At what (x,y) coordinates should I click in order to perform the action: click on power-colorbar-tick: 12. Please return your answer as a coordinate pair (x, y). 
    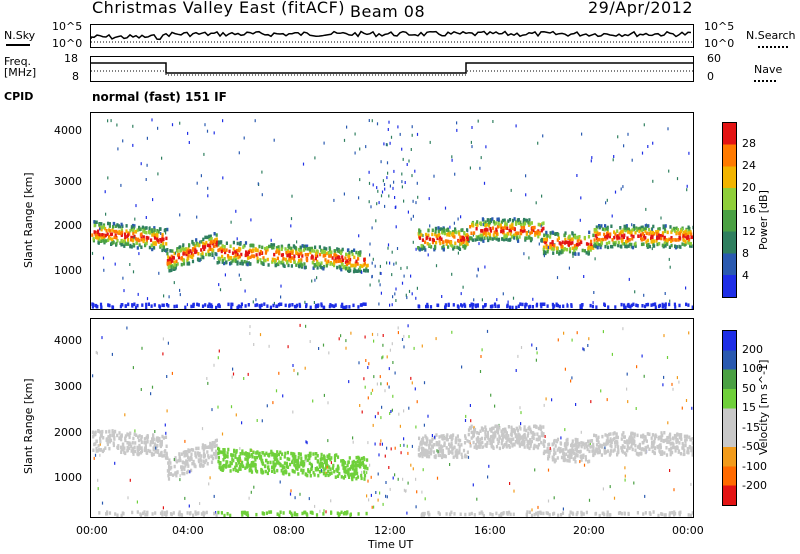
    Looking at the image, I should click on (749, 231).